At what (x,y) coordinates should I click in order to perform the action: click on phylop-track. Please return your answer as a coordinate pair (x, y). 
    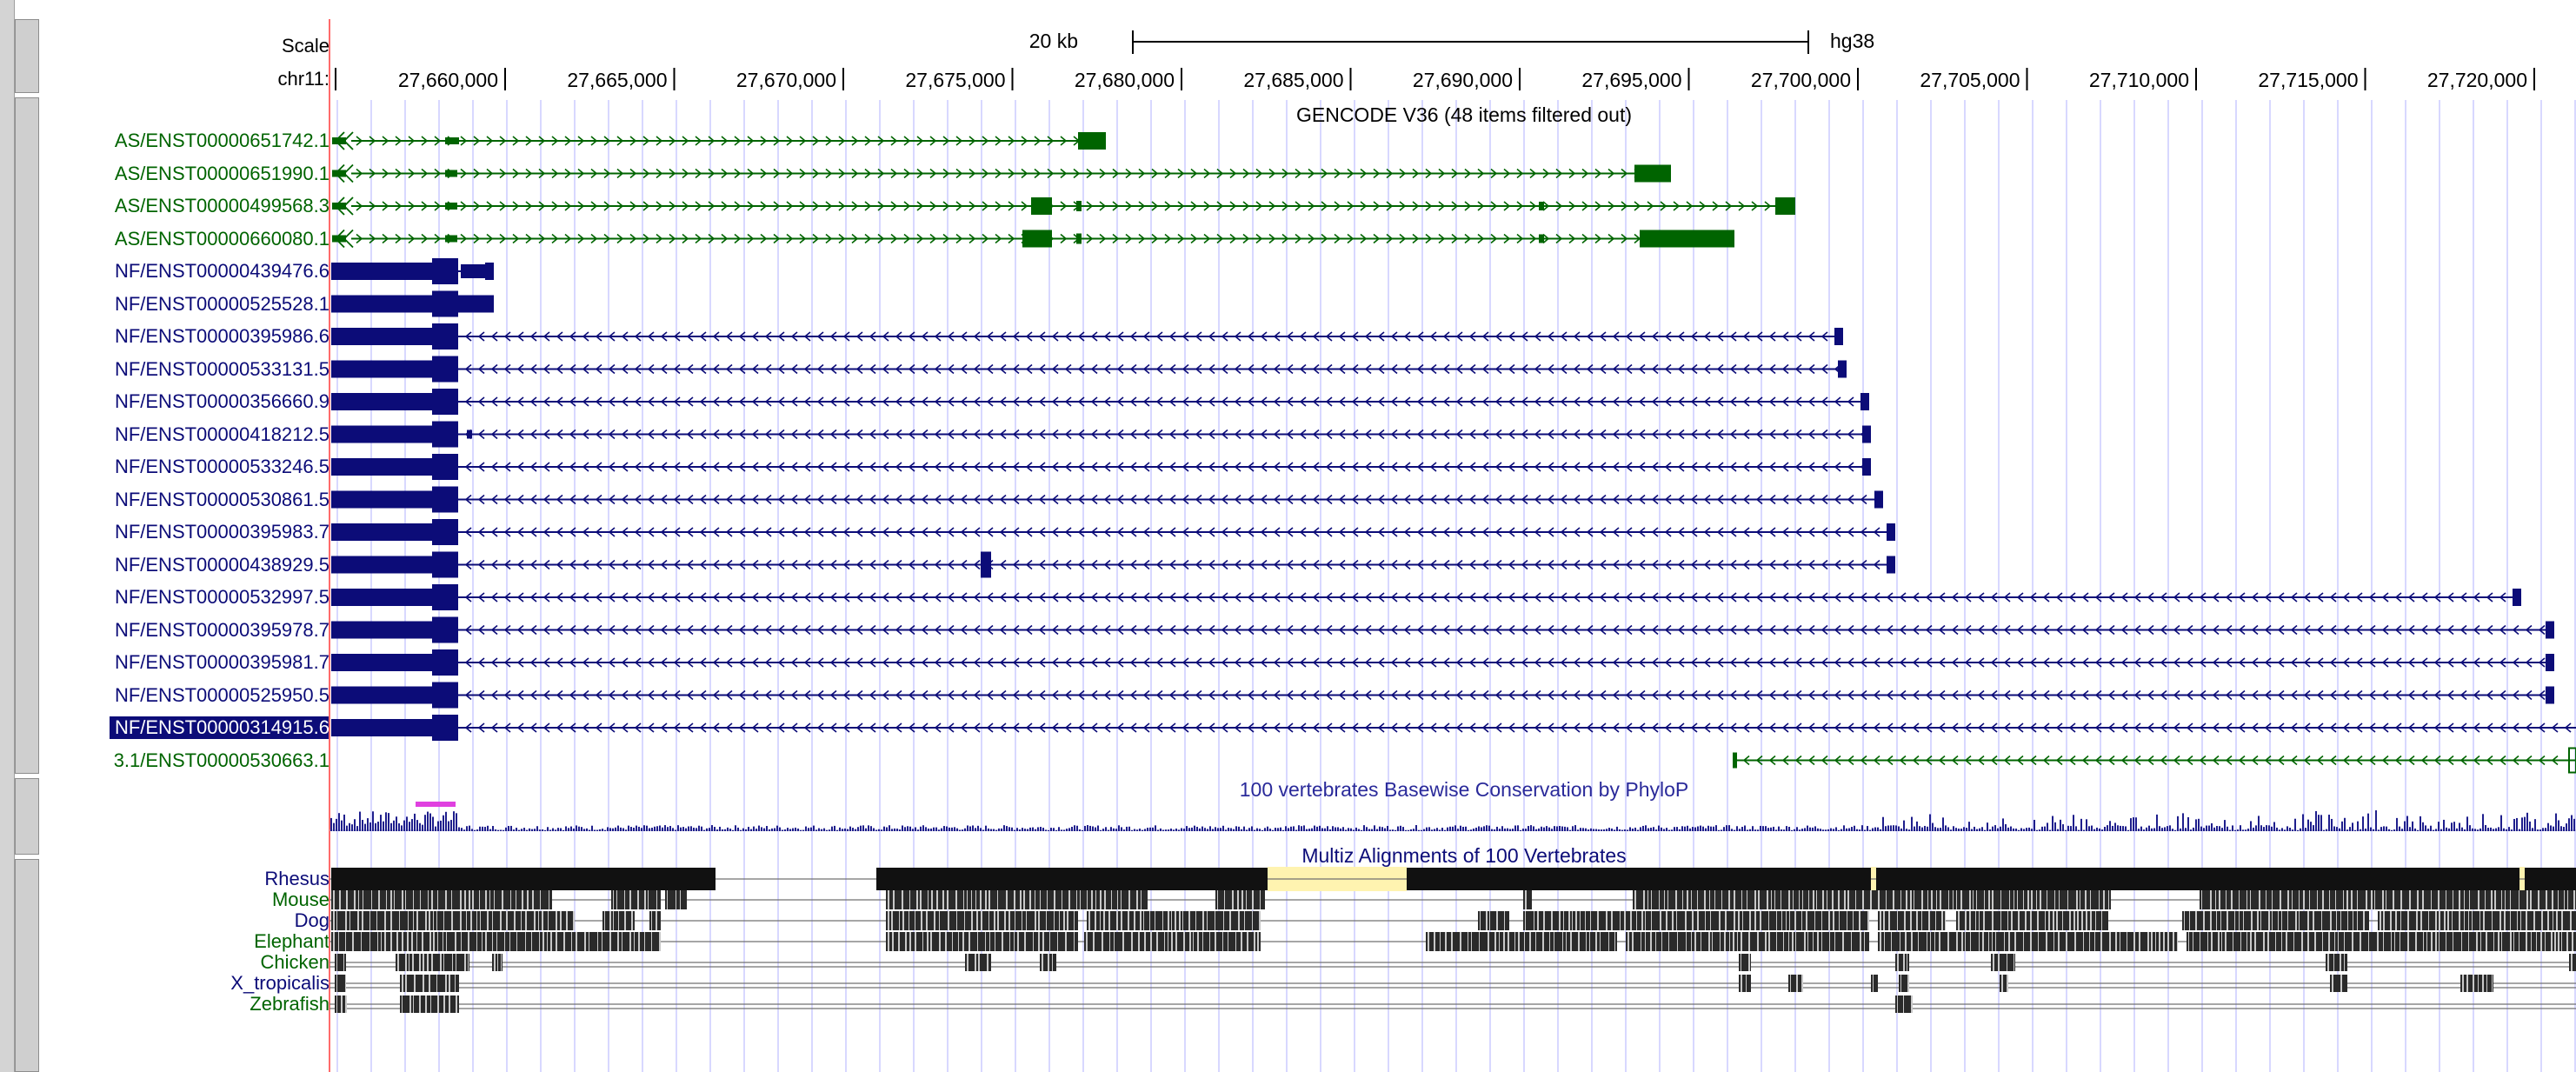
    Looking at the image, I should click on (1452, 816).